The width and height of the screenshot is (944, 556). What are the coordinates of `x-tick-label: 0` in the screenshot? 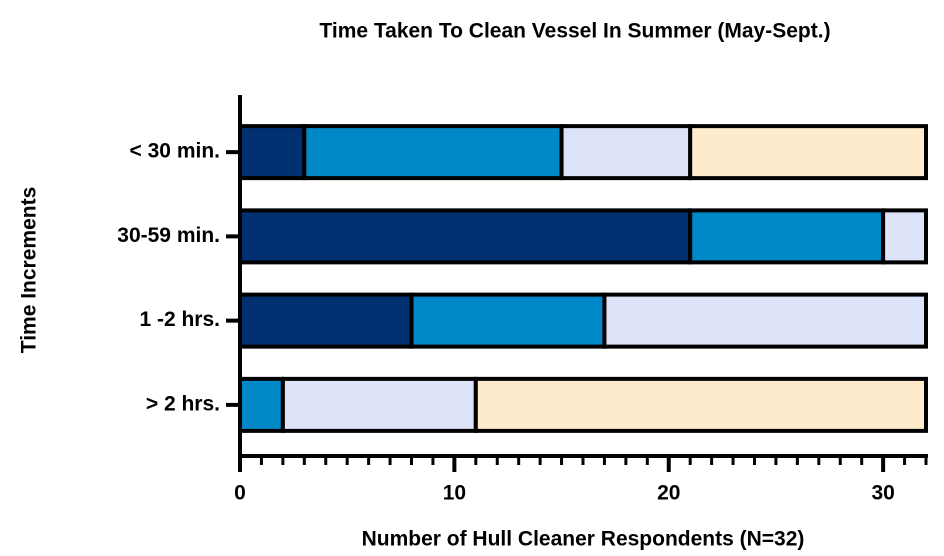 It's located at (240, 493).